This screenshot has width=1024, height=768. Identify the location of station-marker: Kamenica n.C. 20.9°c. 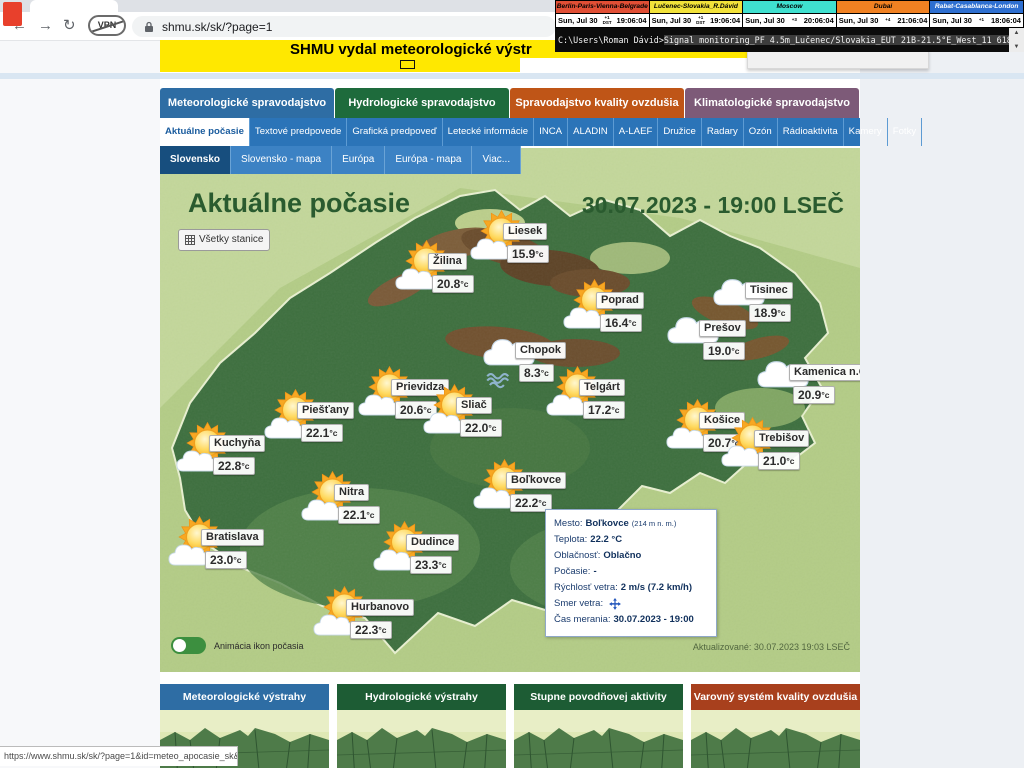
(808, 386).